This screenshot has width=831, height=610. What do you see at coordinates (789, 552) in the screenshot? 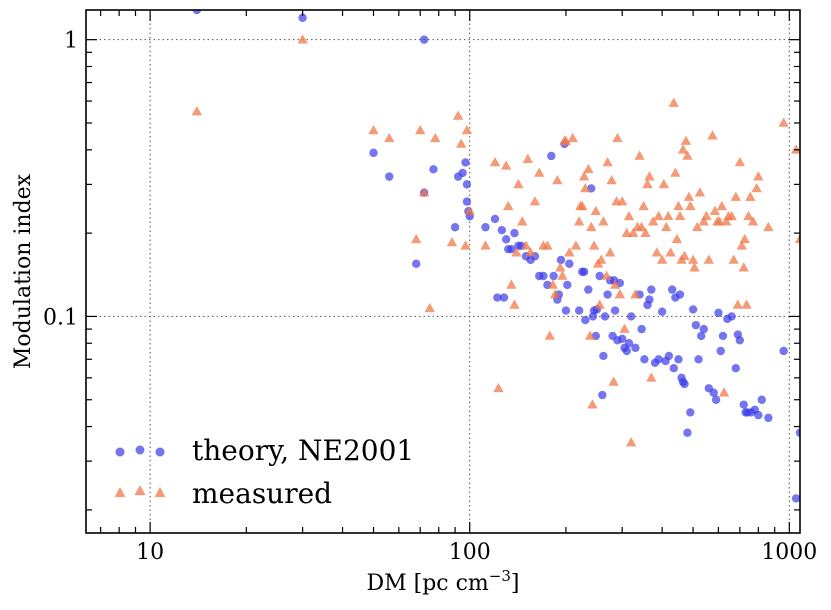
I see `x-tick-label: 1000` at bounding box center [789, 552].